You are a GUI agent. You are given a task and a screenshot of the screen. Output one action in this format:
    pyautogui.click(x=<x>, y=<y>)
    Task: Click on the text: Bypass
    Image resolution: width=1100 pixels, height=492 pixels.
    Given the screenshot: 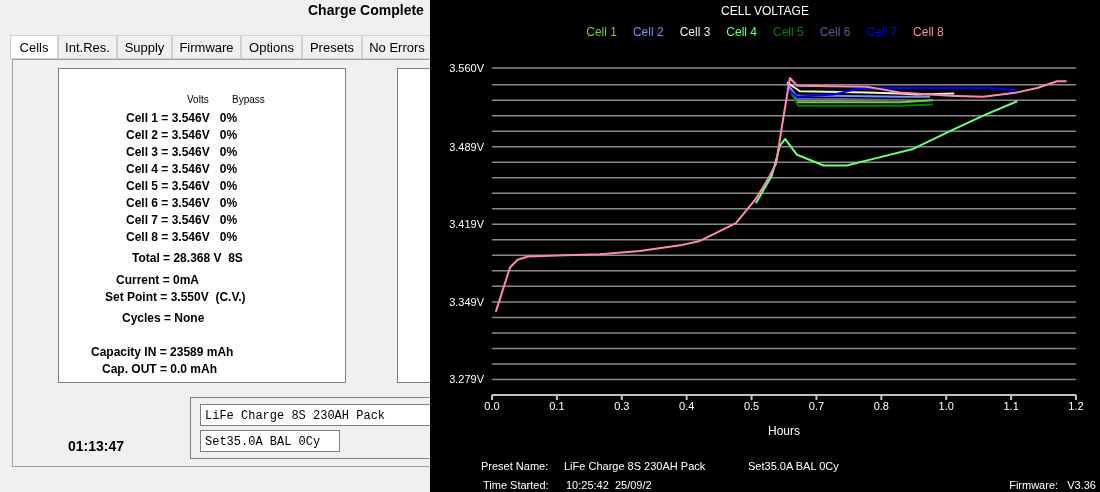 What is the action you would take?
    pyautogui.click(x=248, y=99)
    